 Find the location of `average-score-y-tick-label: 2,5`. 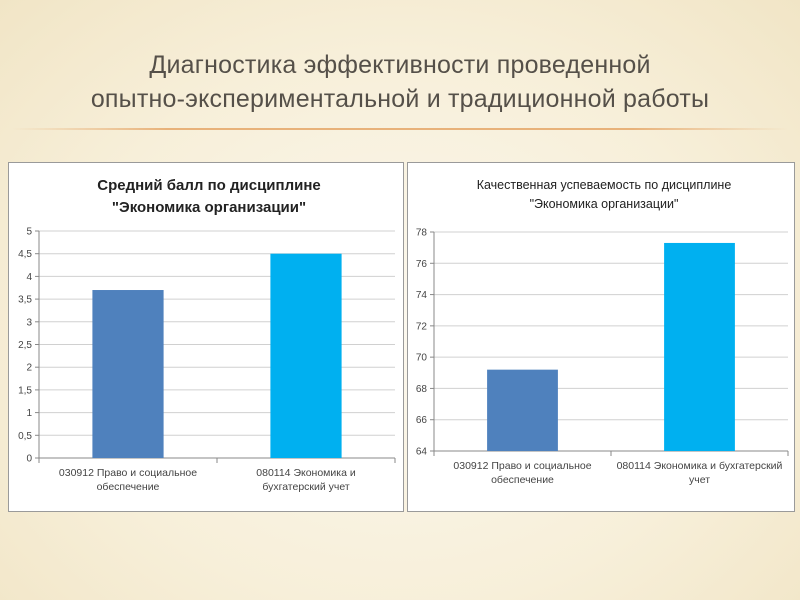

average-score-y-tick-label: 2,5 is located at coordinates (25, 345).